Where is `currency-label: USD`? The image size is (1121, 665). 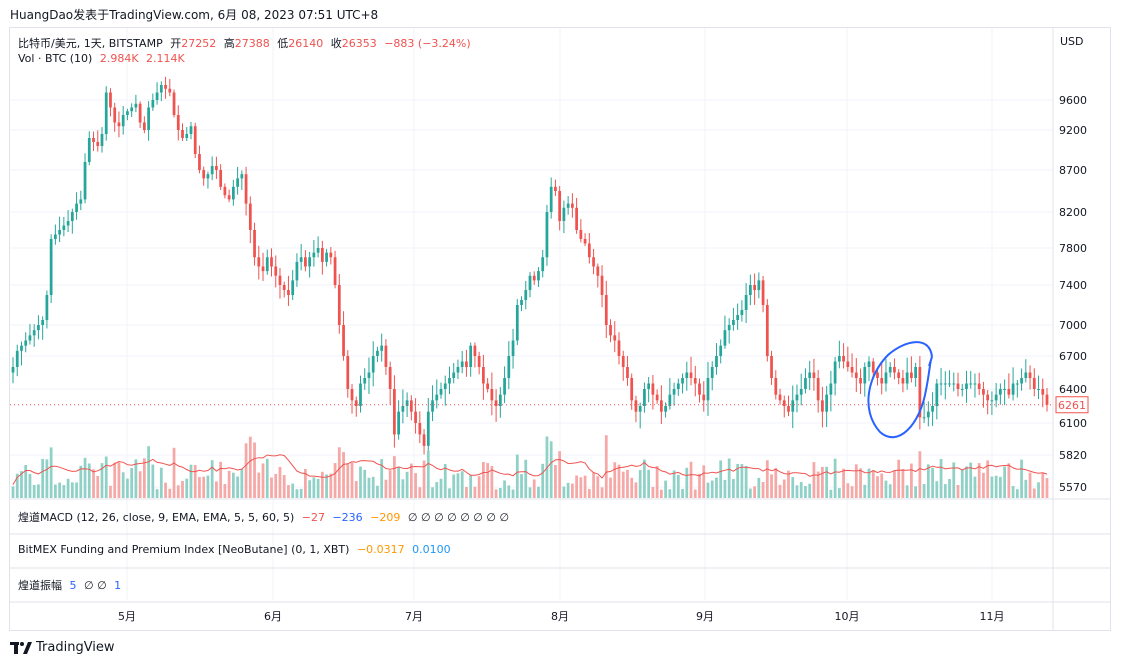 currency-label: USD is located at coordinates (1072, 41).